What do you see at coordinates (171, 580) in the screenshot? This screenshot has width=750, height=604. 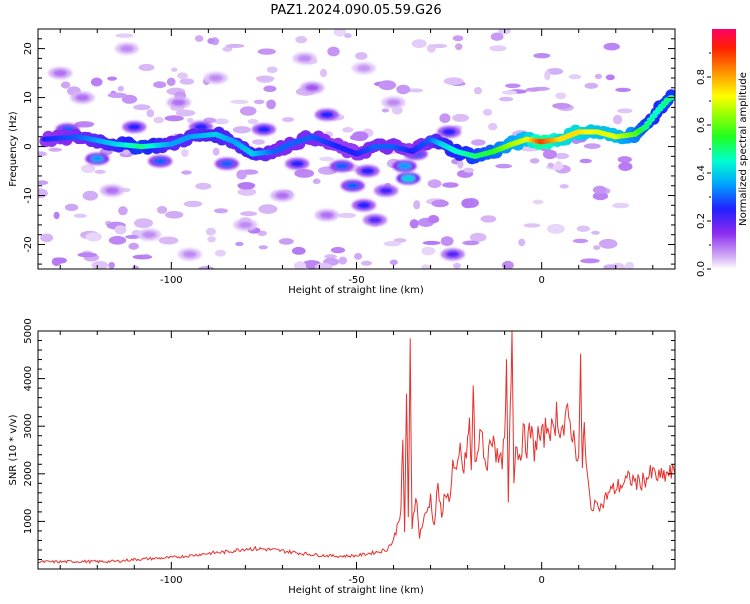 I see `x-tick-label: -100` at bounding box center [171, 580].